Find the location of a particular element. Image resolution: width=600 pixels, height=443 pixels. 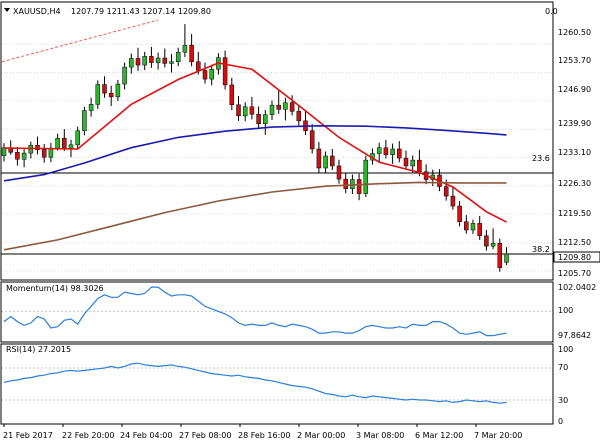

time-label: 27 Feb 08:00 is located at coordinates (205, 435).